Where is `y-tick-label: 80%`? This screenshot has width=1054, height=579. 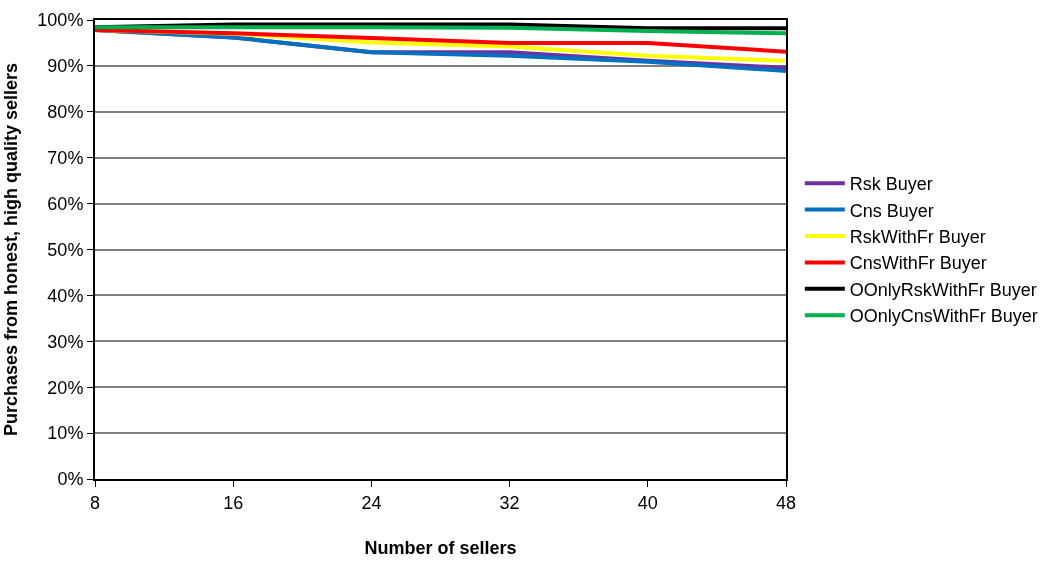 y-tick-label: 80% is located at coordinates (65, 112).